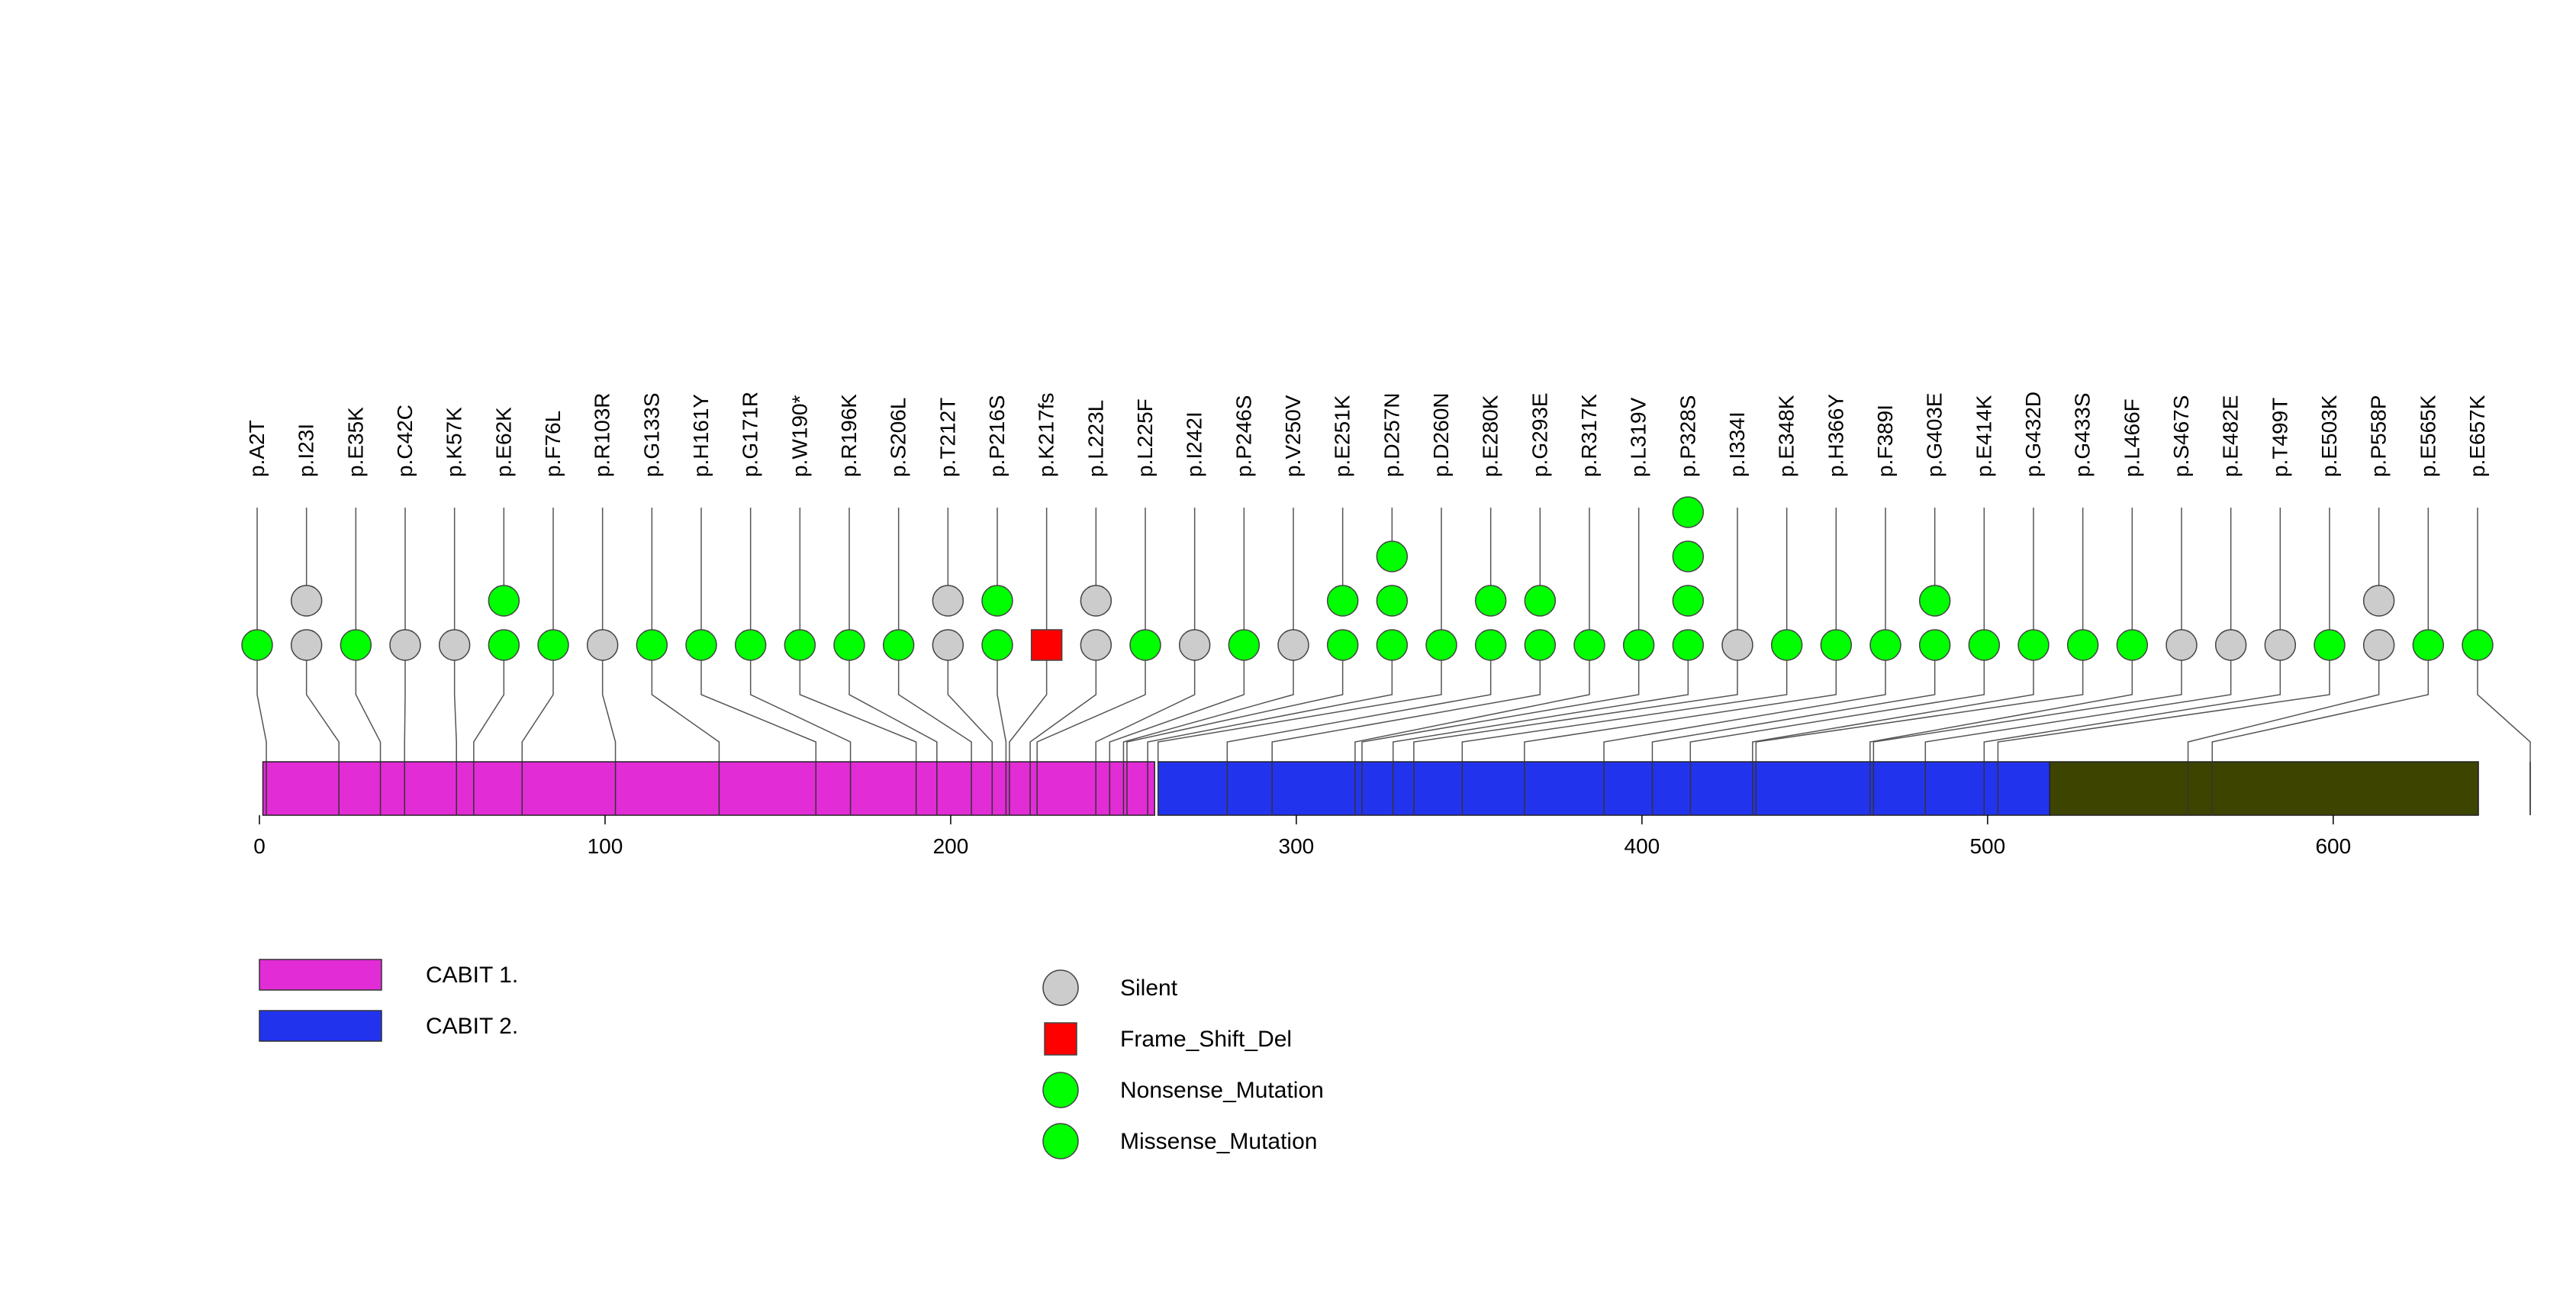 This screenshot has height=1290, width=2576. I want to click on mutation-label: p.F76L, so click(553, 444).